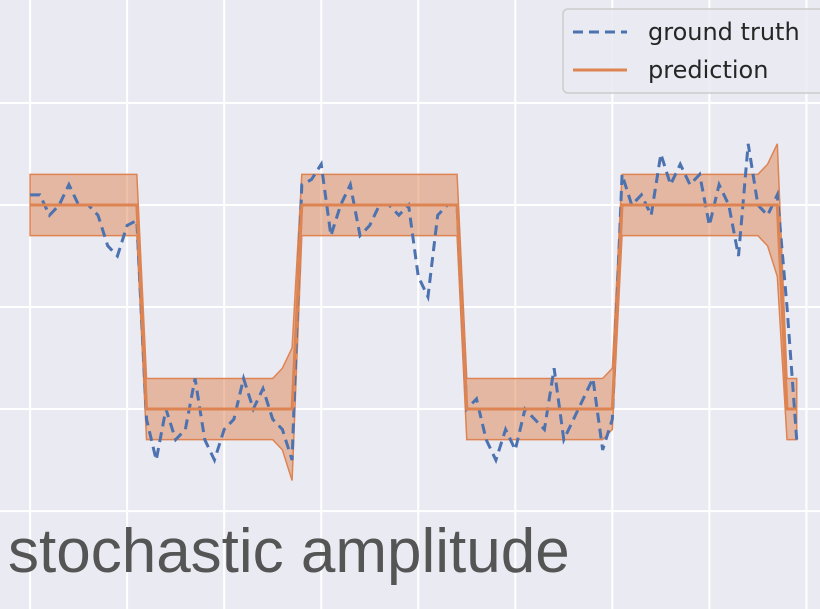 The height and width of the screenshot is (609, 820). Describe the element at coordinates (724, 32) in the screenshot. I see `legend-label: ground truth` at that location.